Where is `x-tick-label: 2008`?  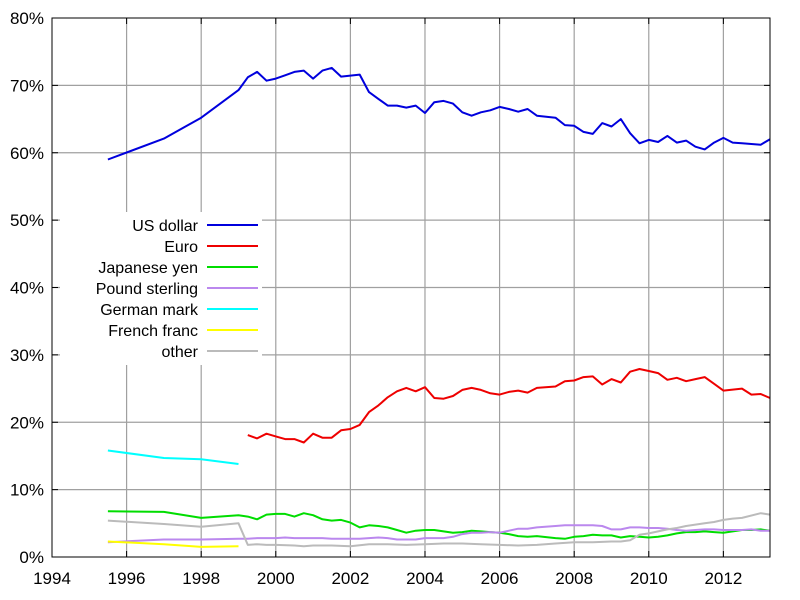
x-tick-label: 2008 is located at coordinates (574, 578).